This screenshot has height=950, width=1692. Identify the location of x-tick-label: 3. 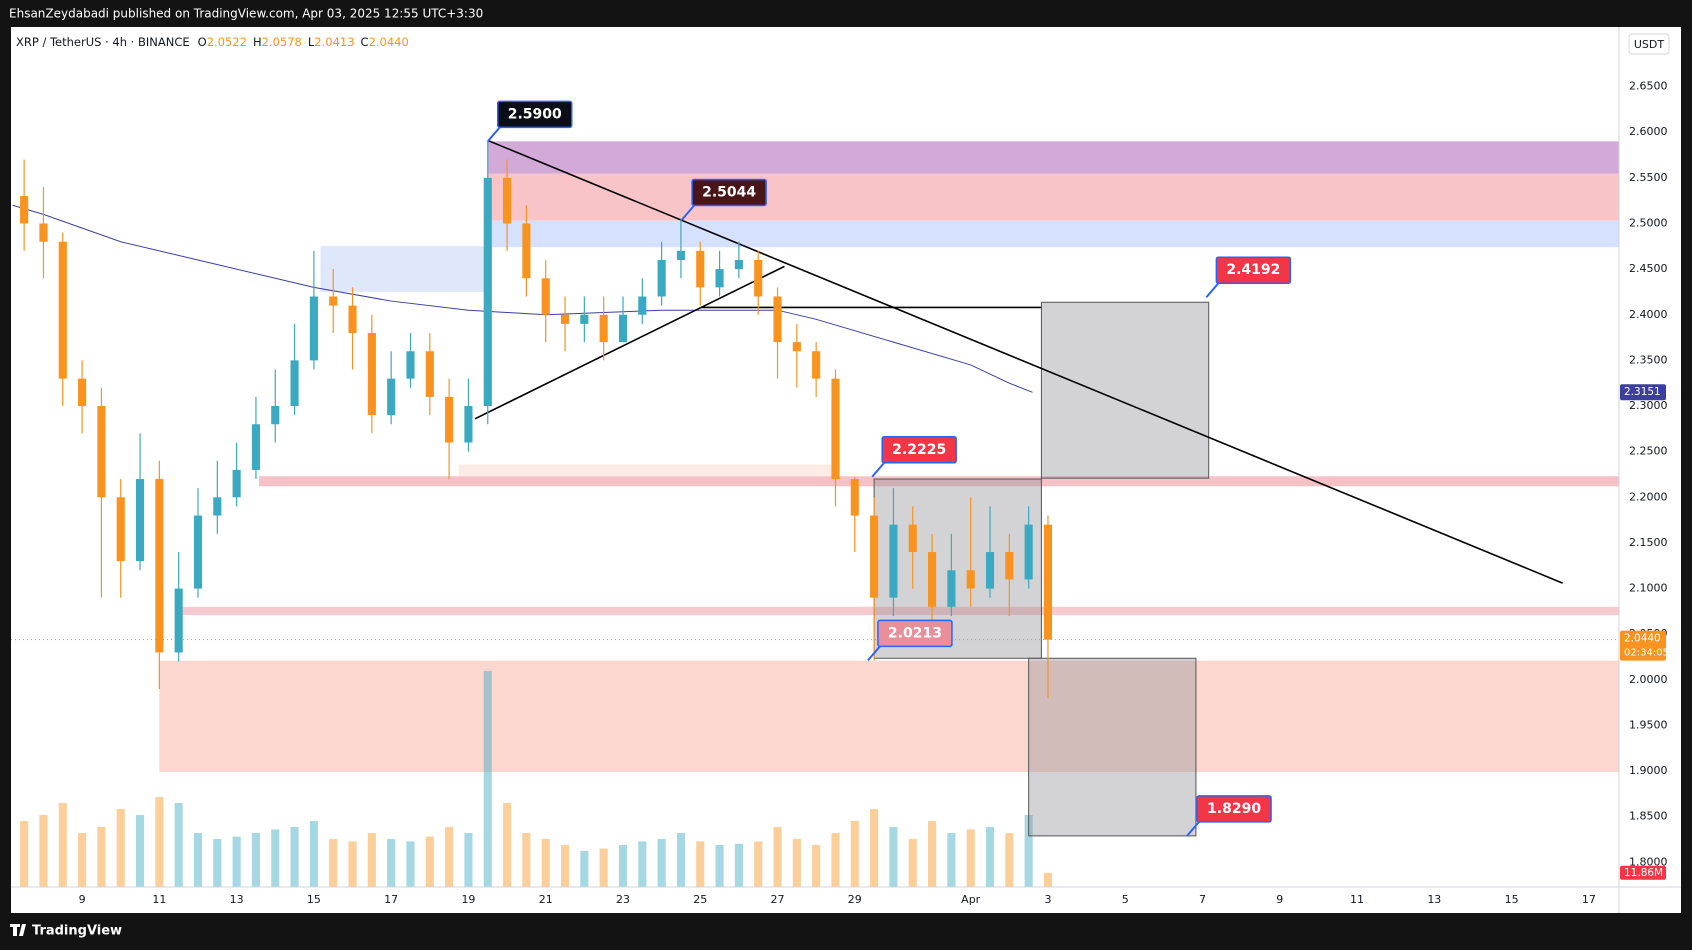
(1047, 899).